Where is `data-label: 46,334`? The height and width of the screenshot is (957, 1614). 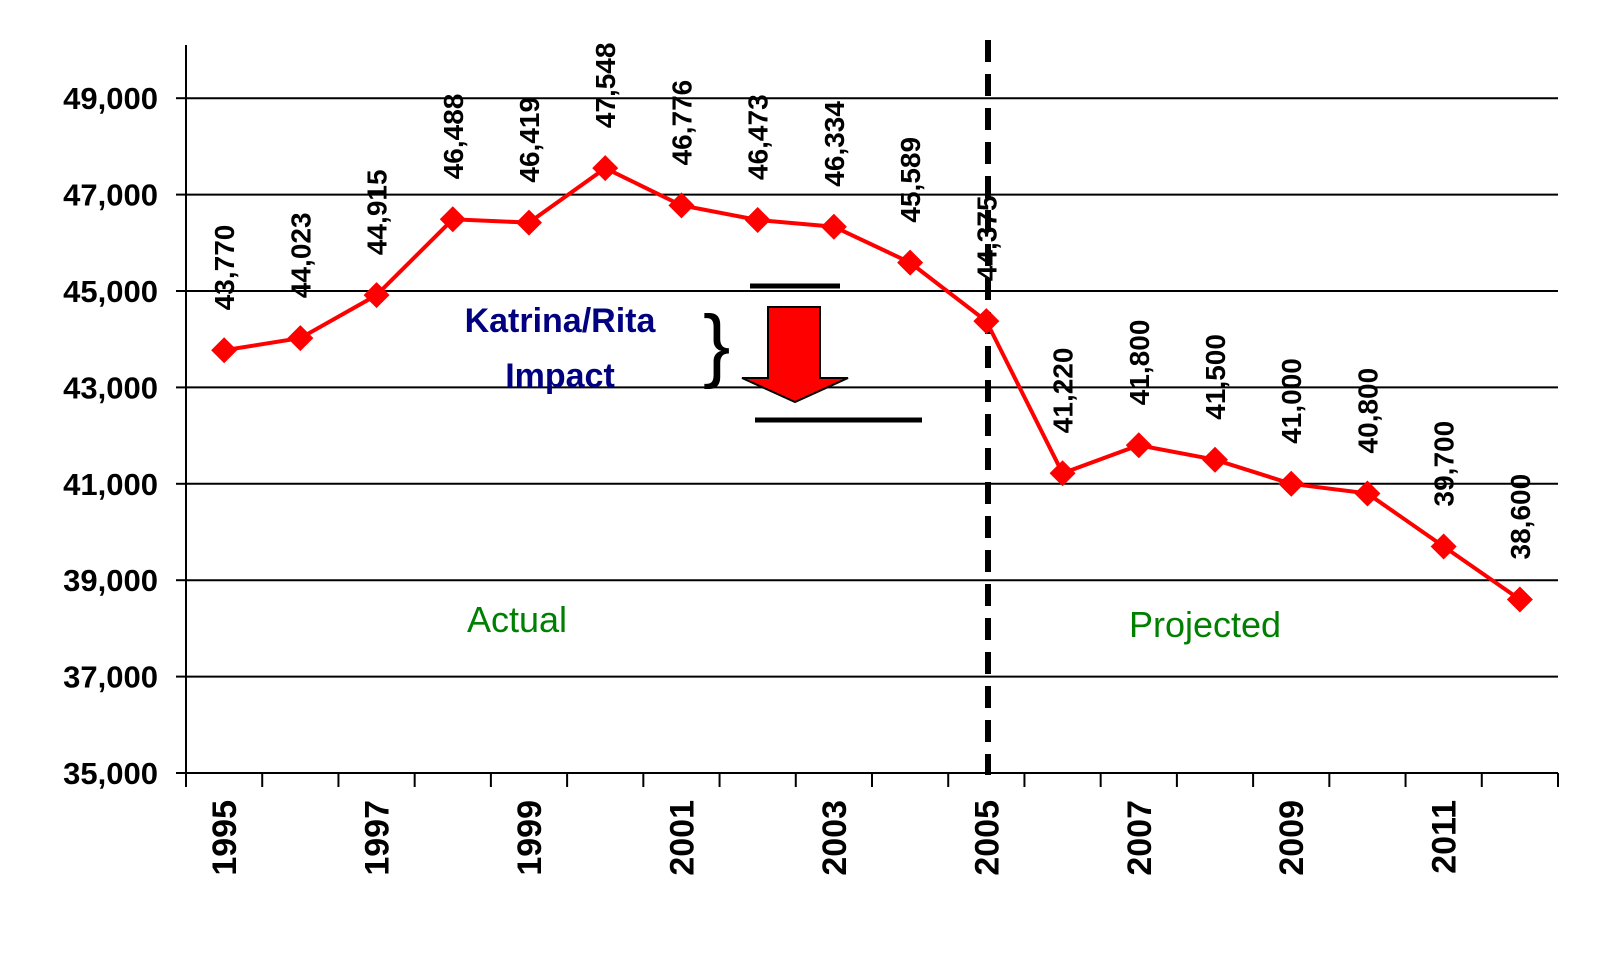 data-label: 46,334 is located at coordinates (834, 144).